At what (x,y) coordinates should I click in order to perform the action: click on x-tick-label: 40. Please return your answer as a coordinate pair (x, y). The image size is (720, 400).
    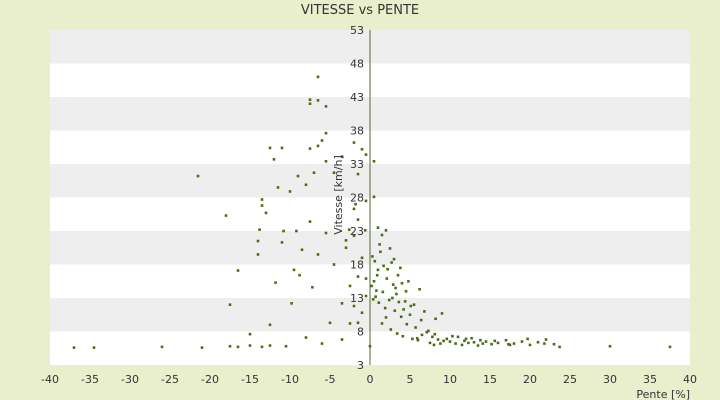
    Looking at the image, I should click on (690, 379).